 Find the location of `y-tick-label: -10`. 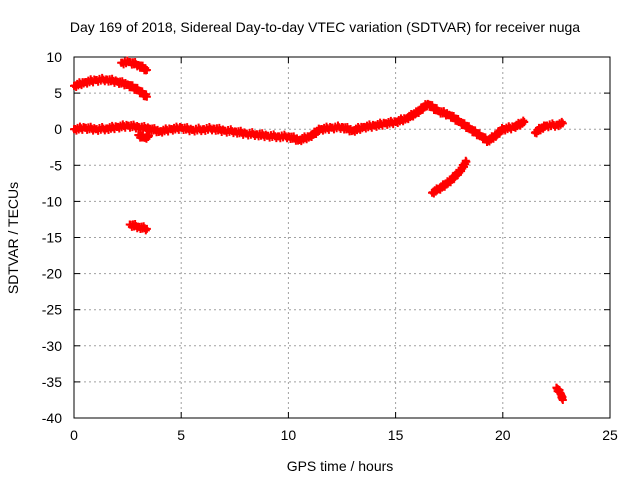

y-tick-label: -10 is located at coordinates (52, 201).